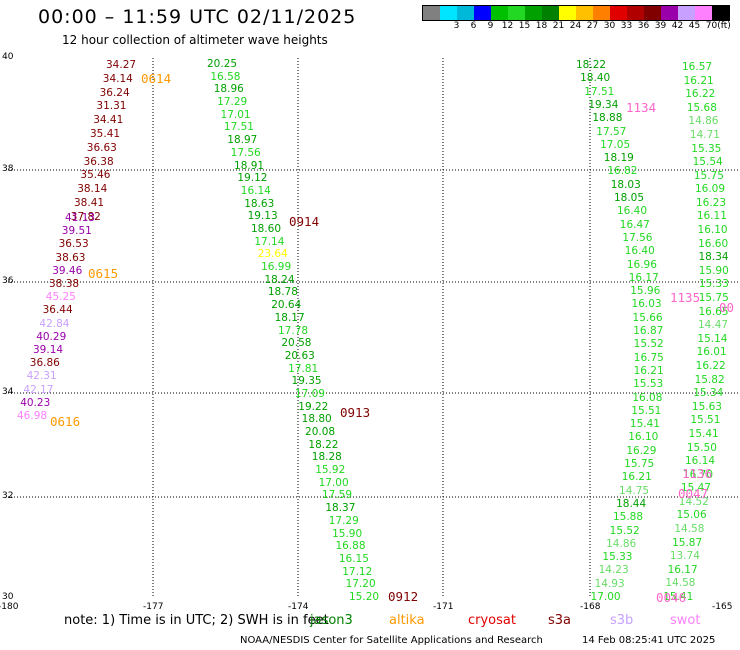  What do you see at coordinates (694, 26) in the screenshot?
I see `scale-tick-label: 45` at bounding box center [694, 26].